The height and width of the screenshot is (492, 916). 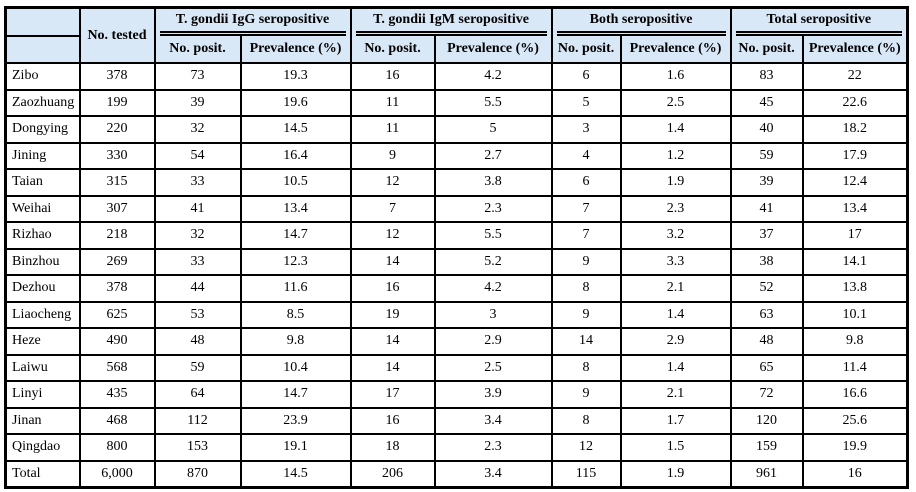 What do you see at coordinates (675, 76) in the screenshot?
I see `value-cell: 1.6` at bounding box center [675, 76].